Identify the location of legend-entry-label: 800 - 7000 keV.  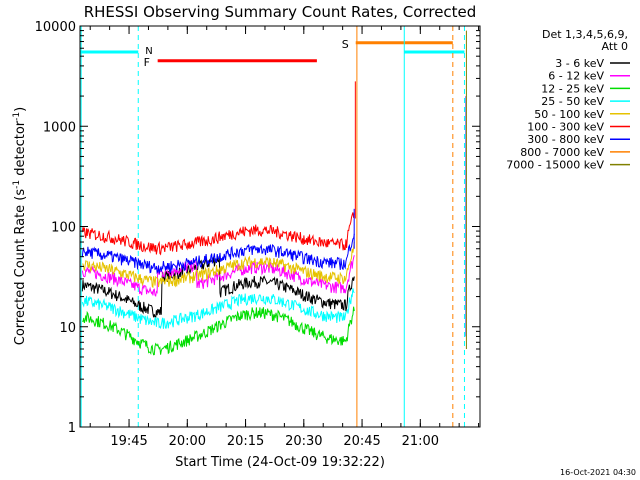
(562, 152).